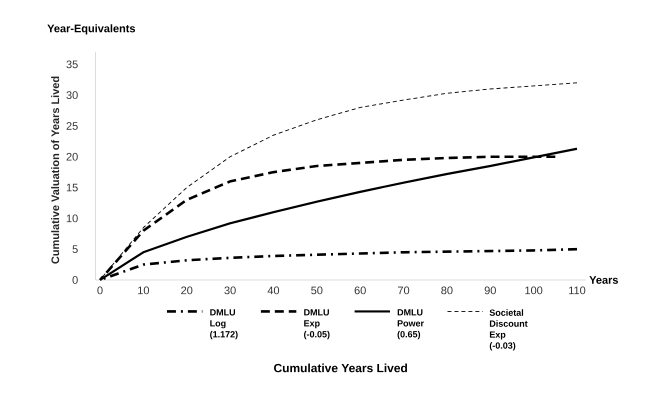 The image size is (646, 415). Describe the element at coordinates (230, 290) in the screenshot. I see `x-tick-label: 30` at that location.